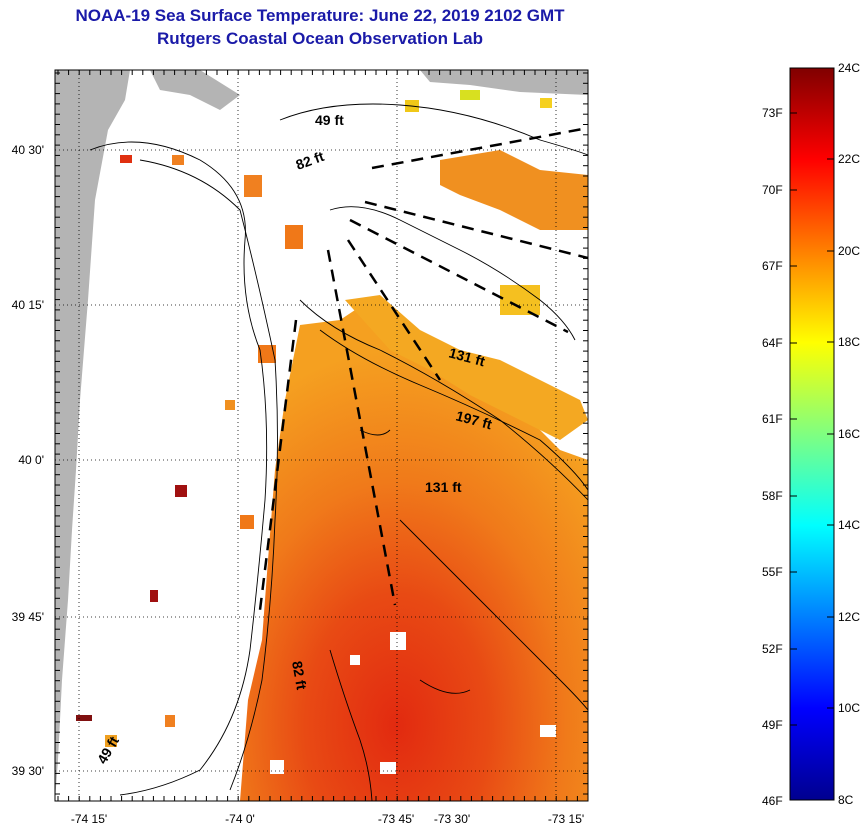 The image size is (864, 832). I want to click on lon-tick-label: -73 30', so click(452, 819).